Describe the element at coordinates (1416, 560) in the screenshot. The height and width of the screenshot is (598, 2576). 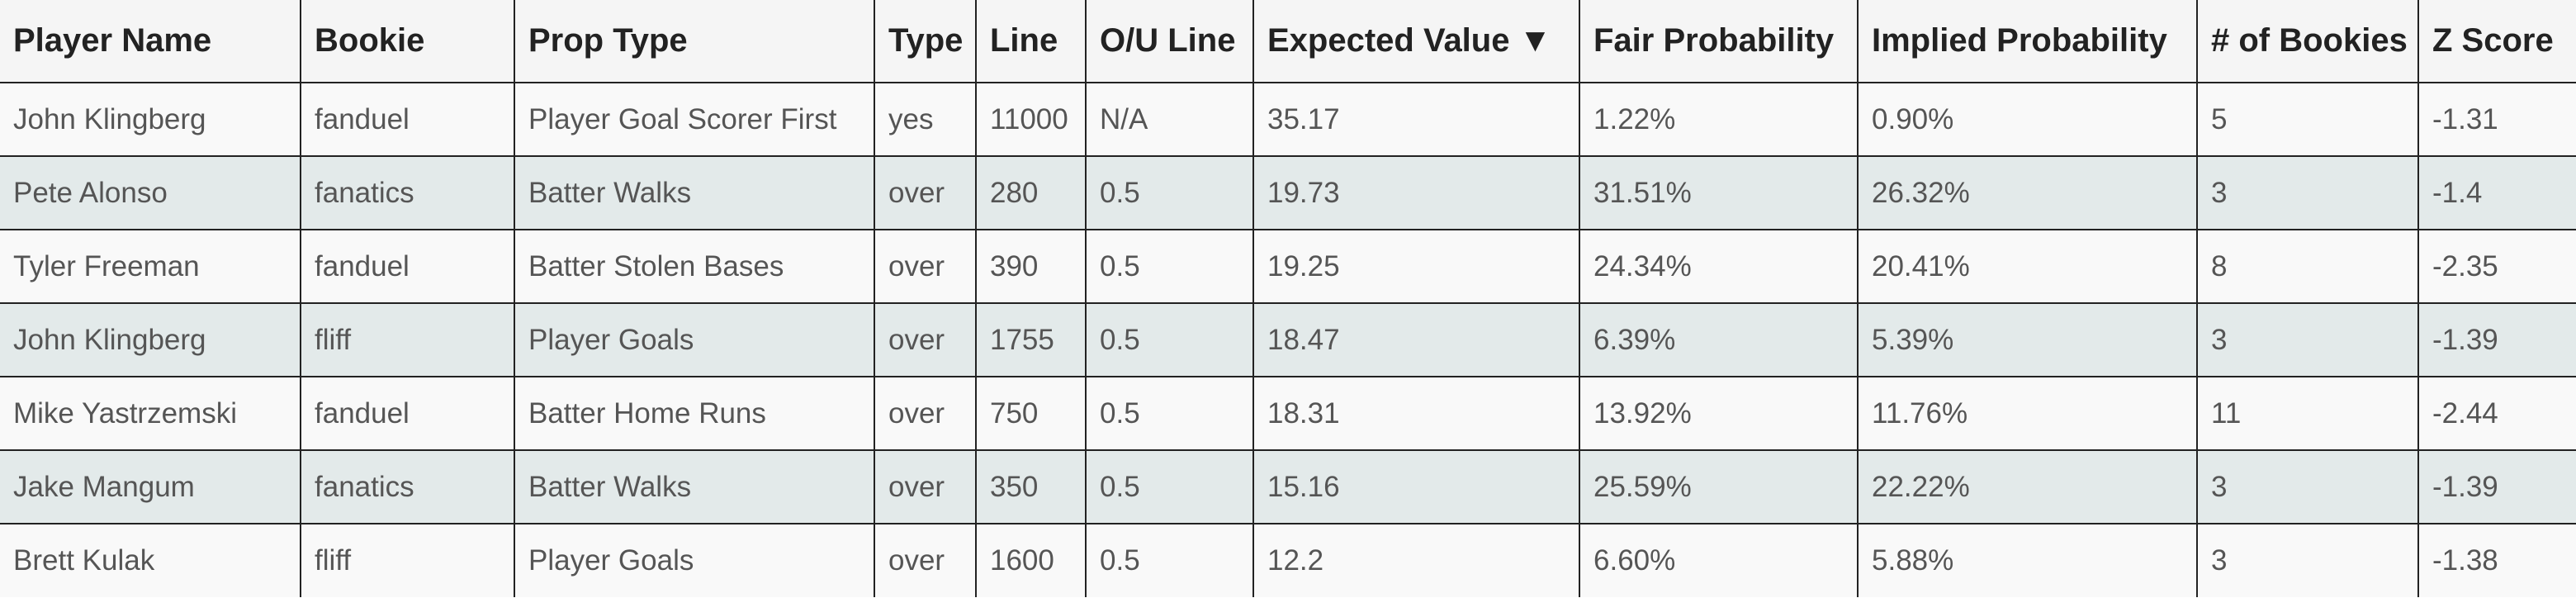
I see `expected-value-cell: 12.2` at that location.